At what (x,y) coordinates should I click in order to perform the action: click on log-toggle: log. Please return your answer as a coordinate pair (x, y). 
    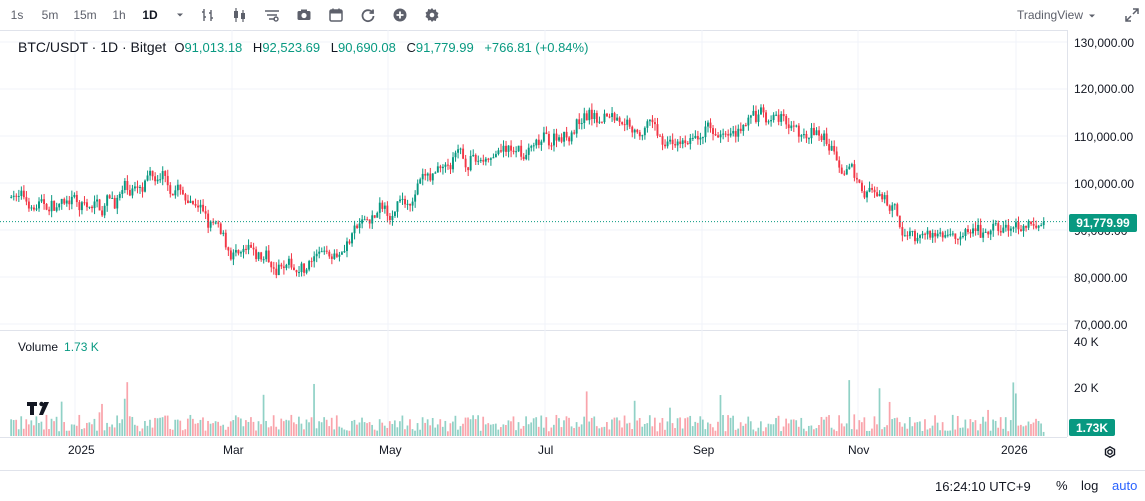
    Looking at the image, I should click on (1090, 485).